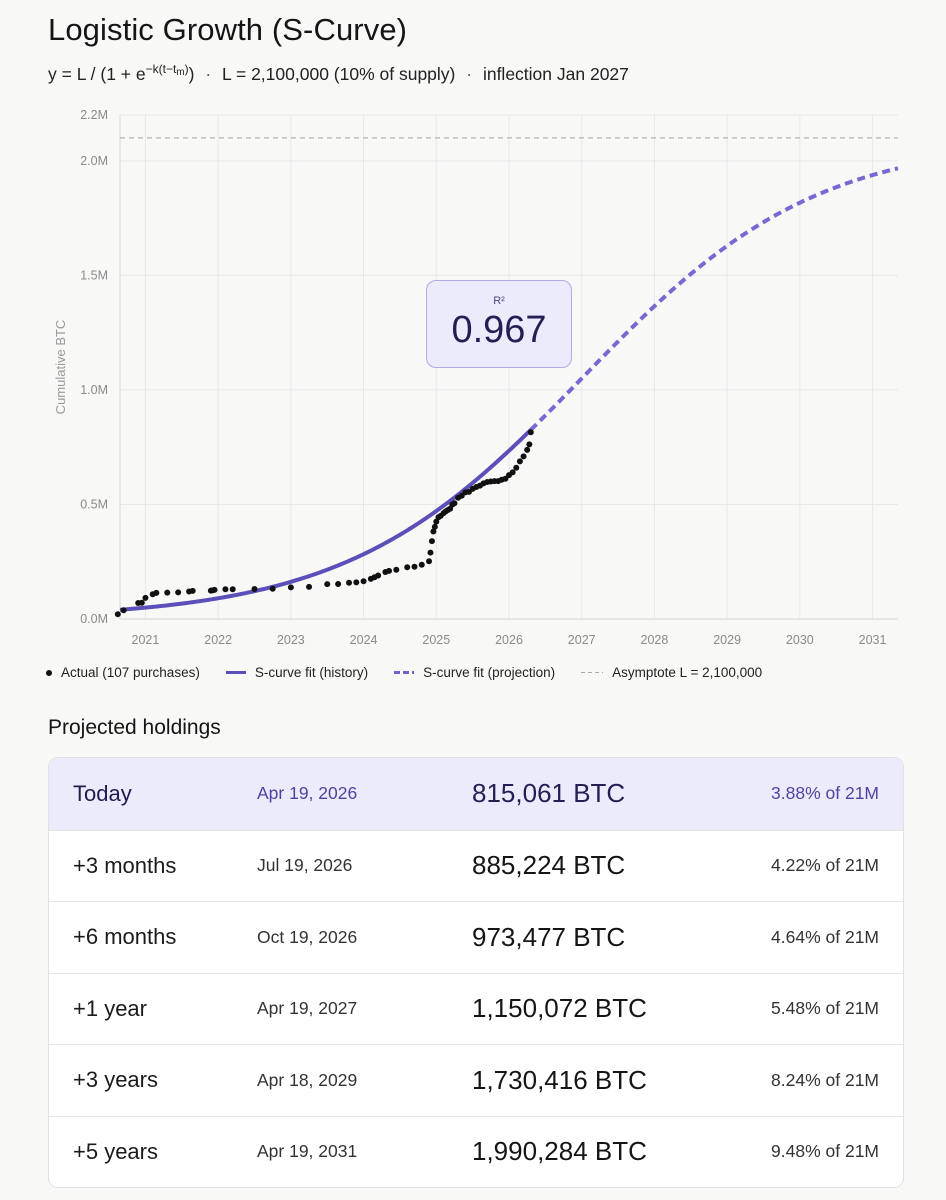  Describe the element at coordinates (436, 640) in the screenshot. I see `x-tick-label: 2025` at that location.